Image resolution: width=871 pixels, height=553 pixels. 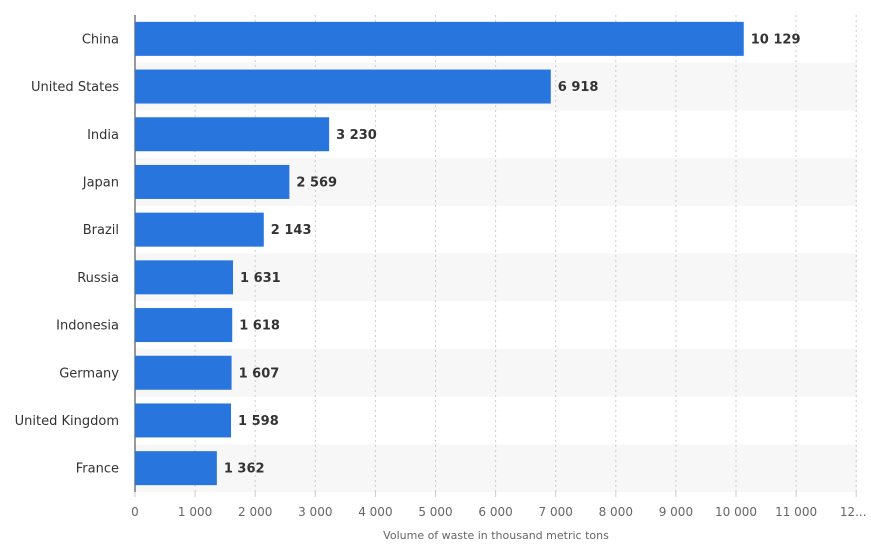 I want to click on category-label: China, so click(x=100, y=39).